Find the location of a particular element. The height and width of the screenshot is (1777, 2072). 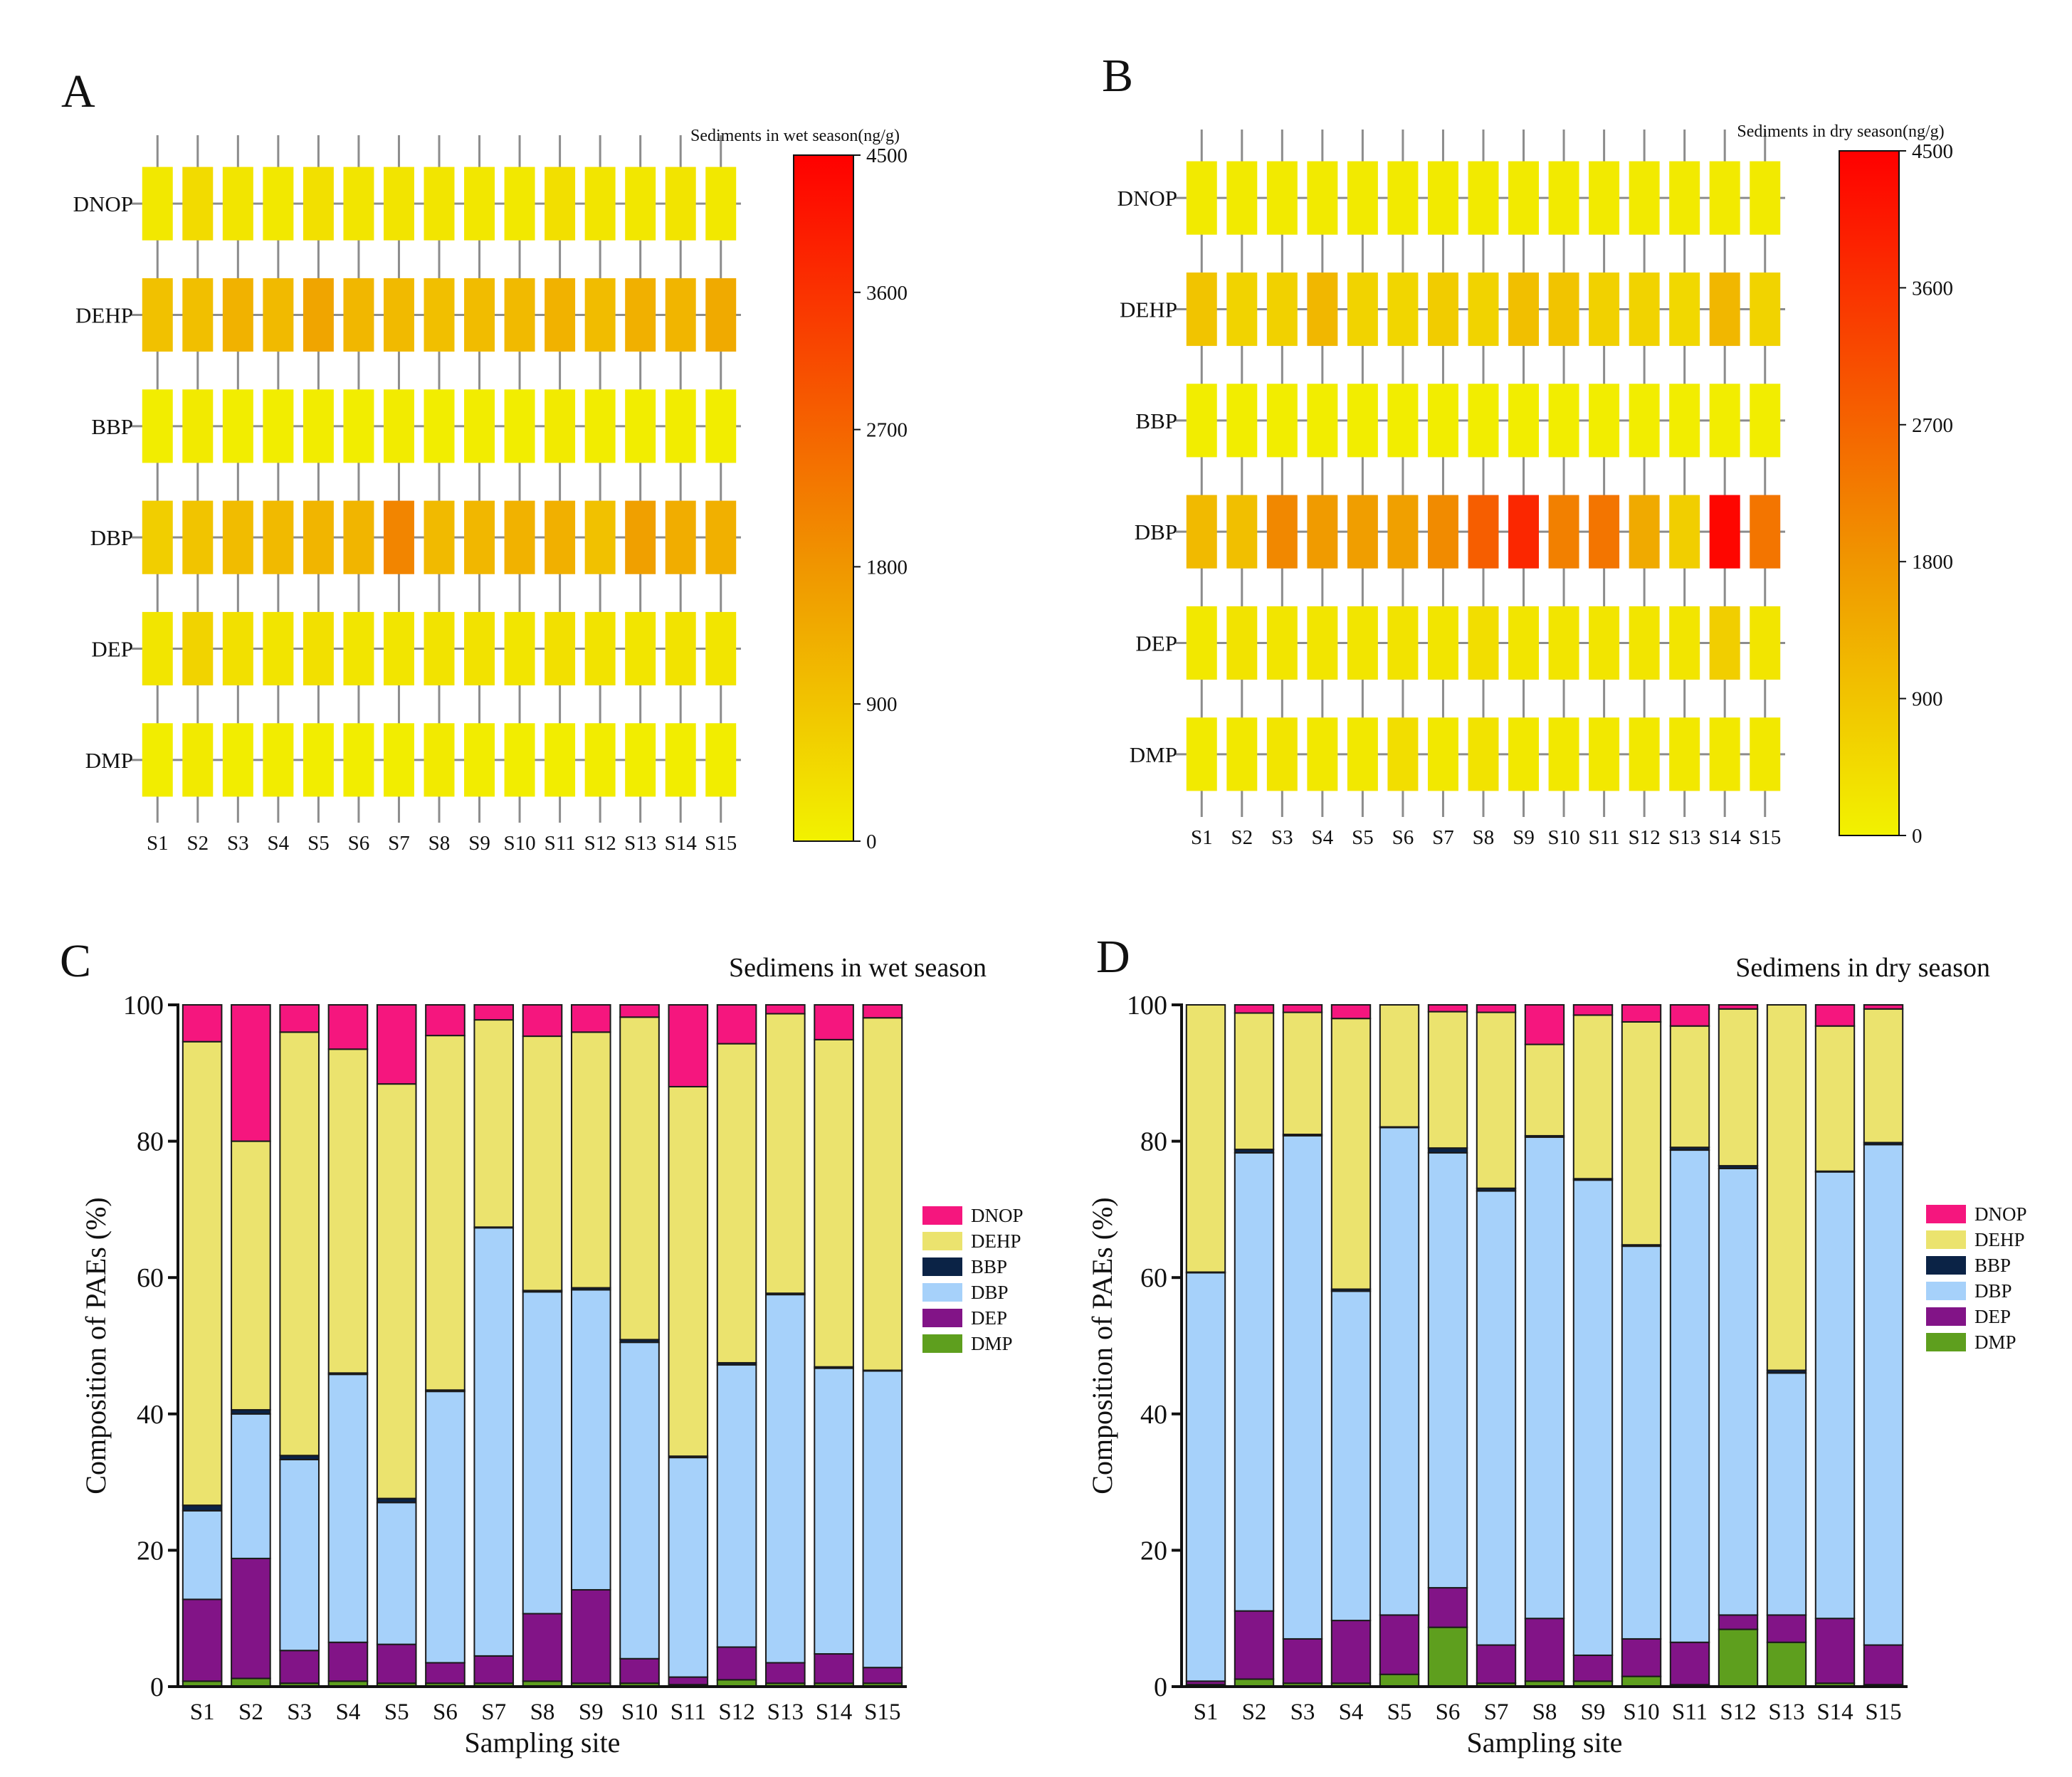

heatmap-cell-DMP-S1 is located at coordinates (1201, 754).